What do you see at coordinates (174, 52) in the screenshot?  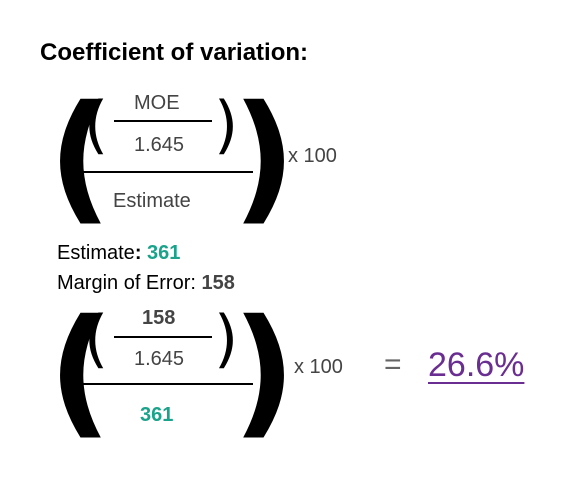 I see `page-title: Coefficient of variation:` at bounding box center [174, 52].